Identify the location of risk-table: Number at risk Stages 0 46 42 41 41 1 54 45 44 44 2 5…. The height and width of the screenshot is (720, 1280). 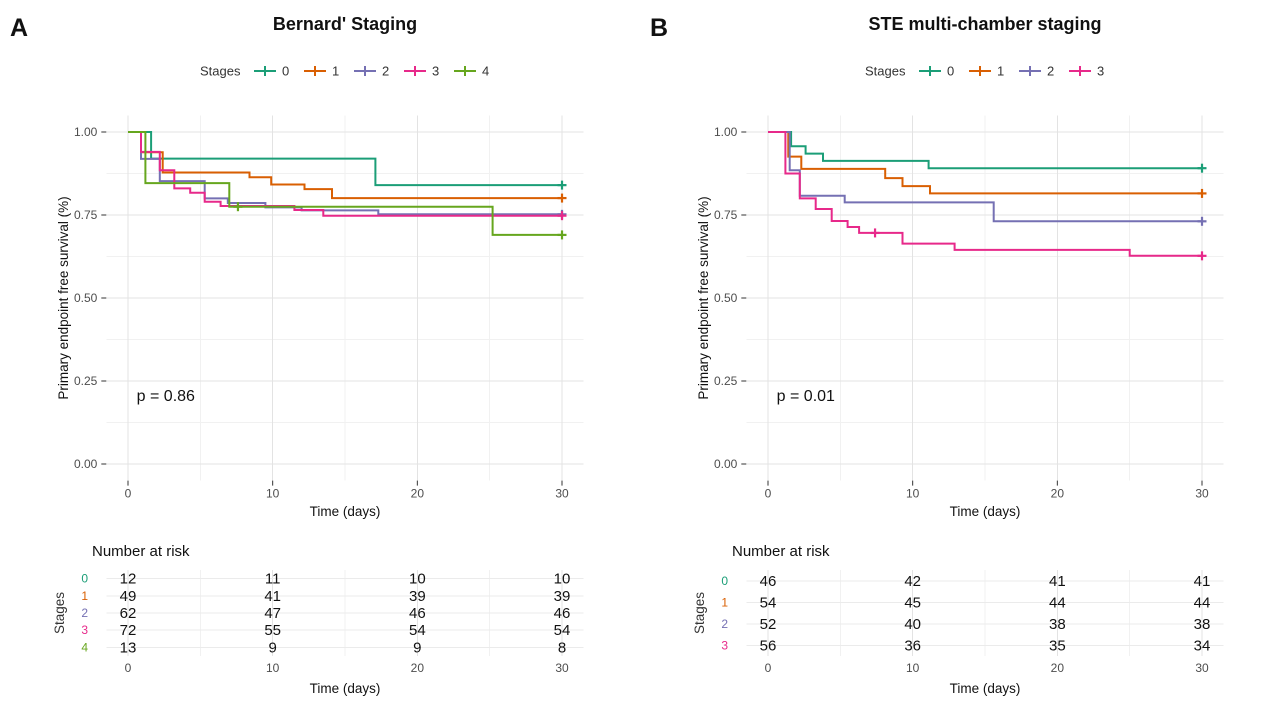
(958, 619).